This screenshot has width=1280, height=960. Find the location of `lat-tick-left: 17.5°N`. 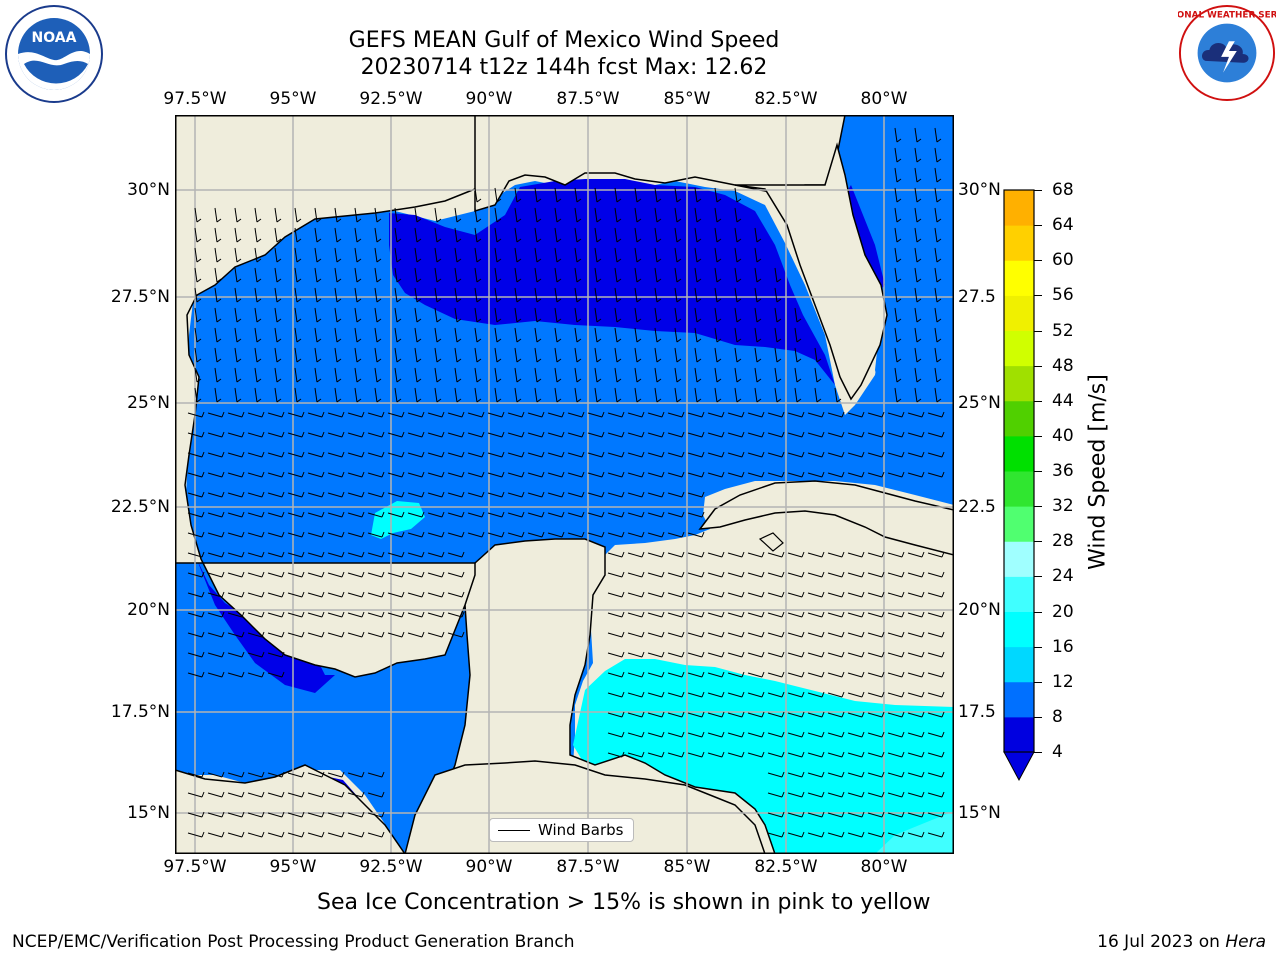

lat-tick-left: 17.5°N is located at coordinates (140, 712).